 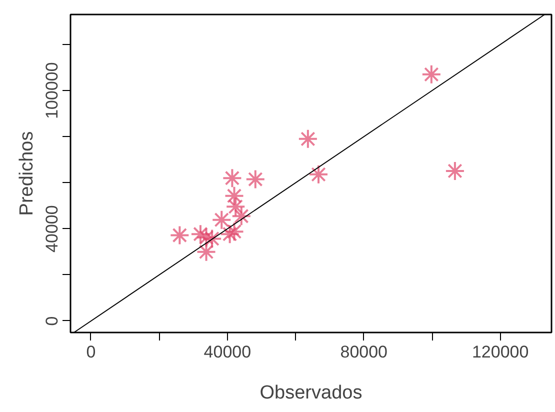 I want to click on y-tick-label: 100000, so click(x=52, y=90).